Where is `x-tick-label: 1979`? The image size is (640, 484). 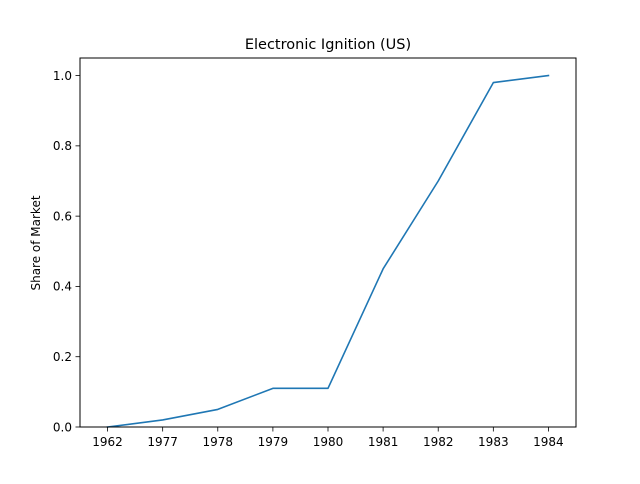 x-tick-label: 1979 is located at coordinates (273, 442).